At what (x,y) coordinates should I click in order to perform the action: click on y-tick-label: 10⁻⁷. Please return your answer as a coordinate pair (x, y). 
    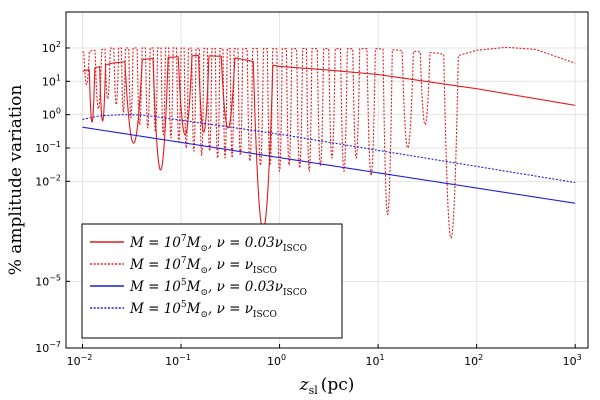
    Looking at the image, I should click on (48, 347).